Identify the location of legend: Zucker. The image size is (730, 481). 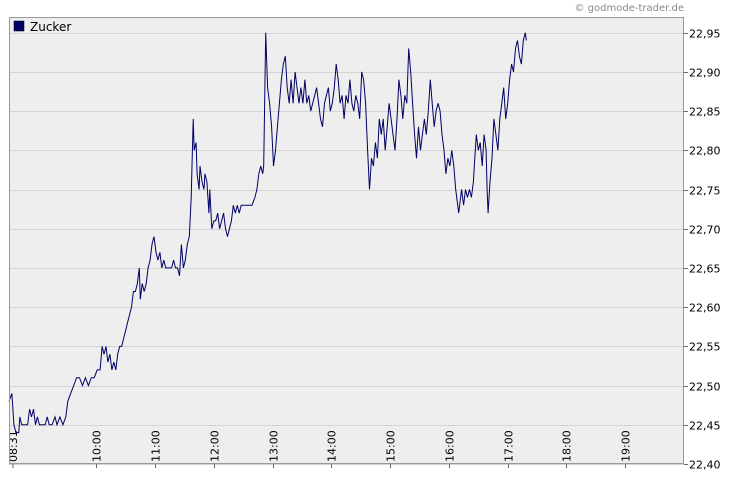
(42, 27).